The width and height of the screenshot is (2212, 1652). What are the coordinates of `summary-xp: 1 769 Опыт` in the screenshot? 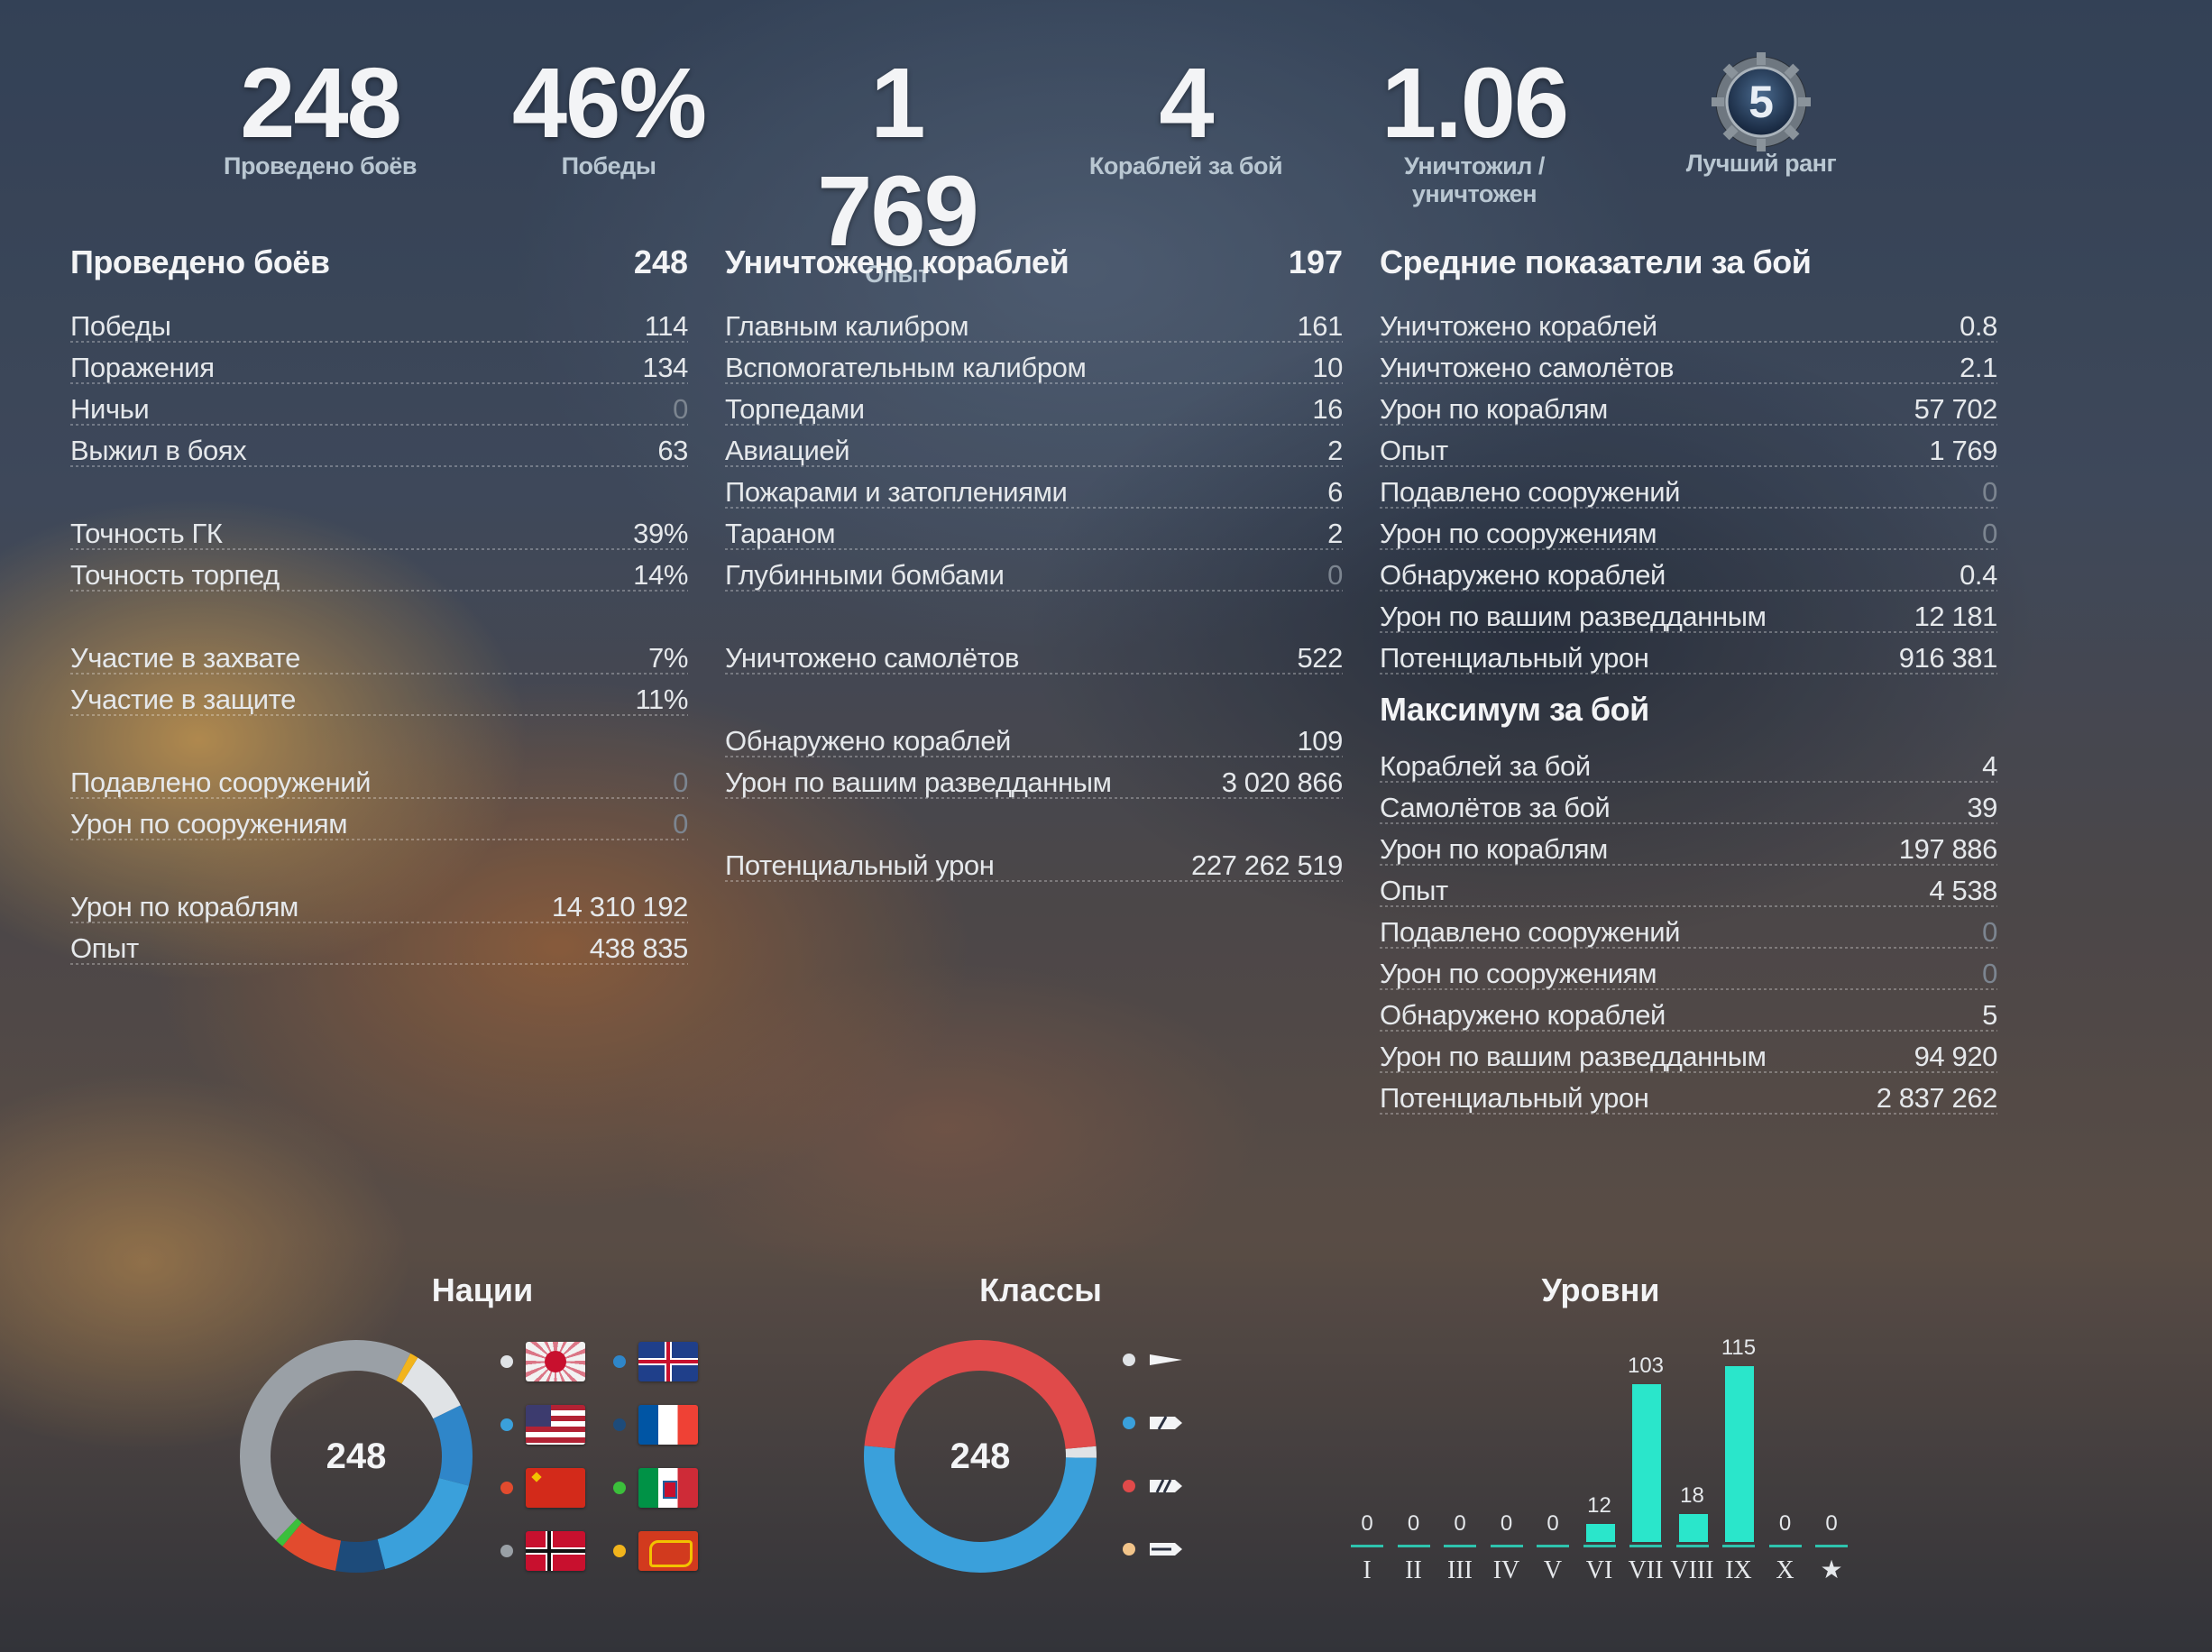 It's located at (897, 169).